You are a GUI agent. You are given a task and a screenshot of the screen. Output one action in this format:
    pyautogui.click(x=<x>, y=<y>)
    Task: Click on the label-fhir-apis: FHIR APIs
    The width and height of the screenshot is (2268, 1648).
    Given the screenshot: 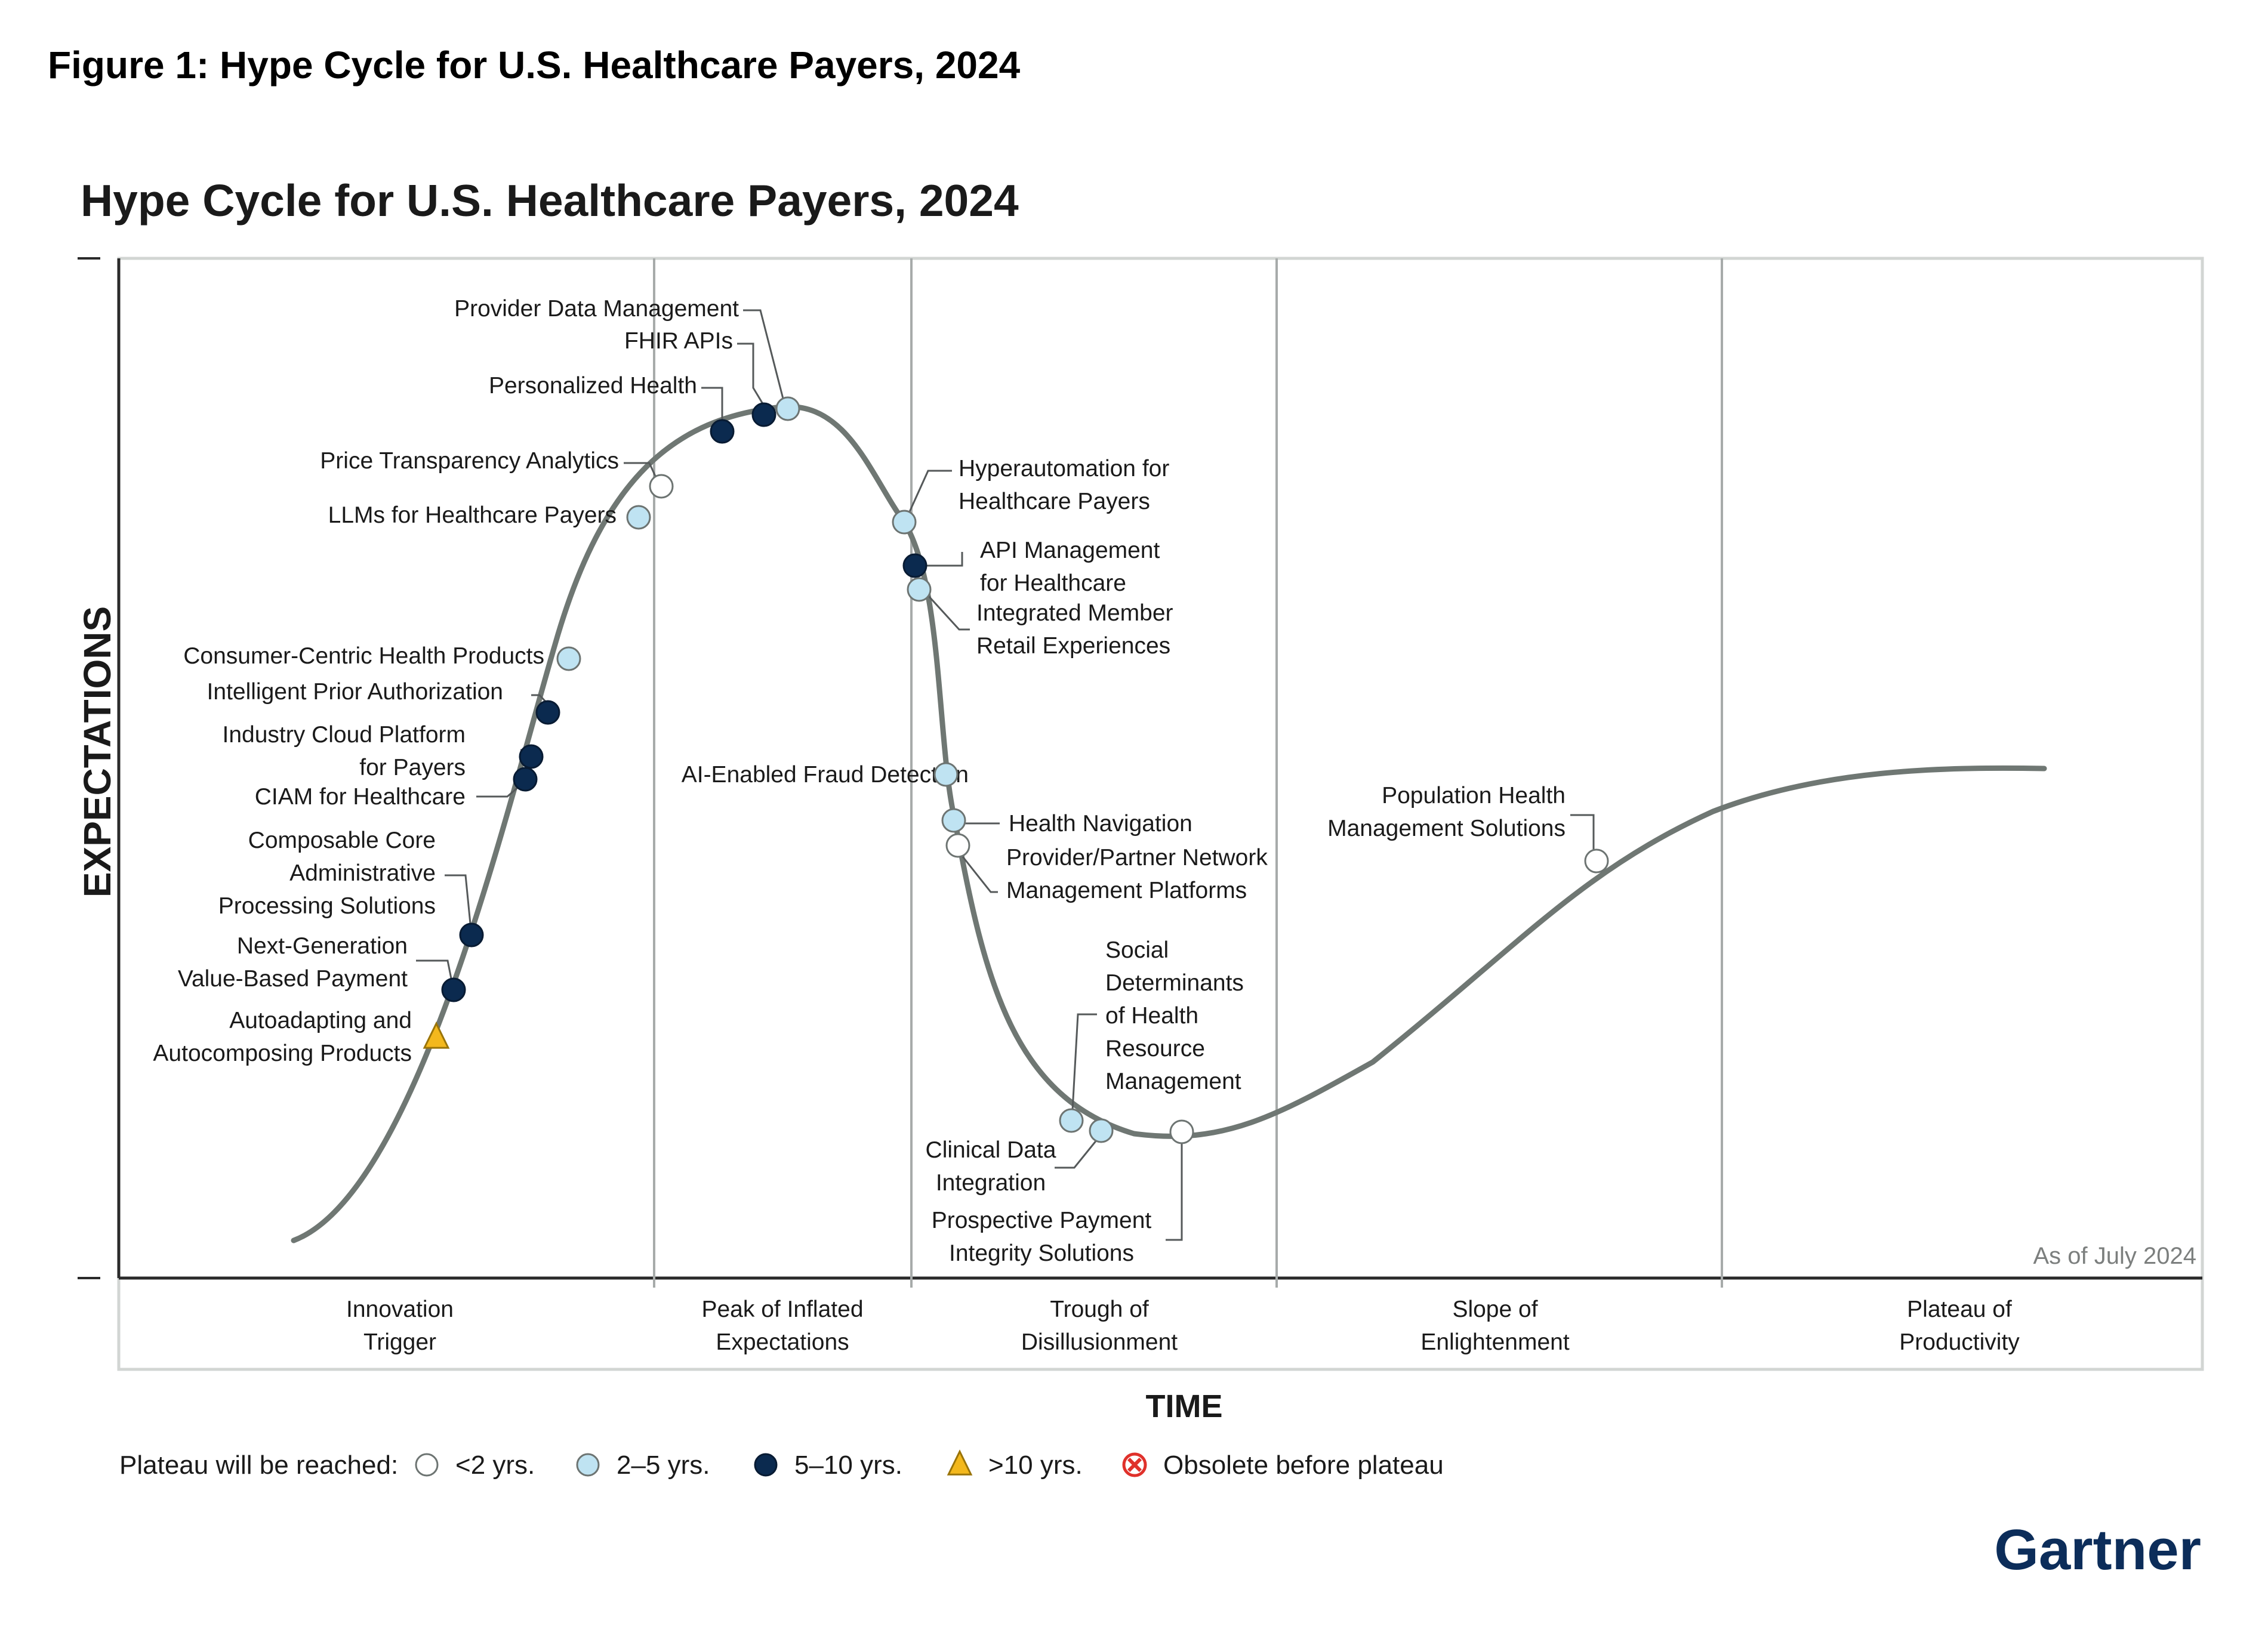 What is the action you would take?
    pyautogui.click(x=678, y=341)
    